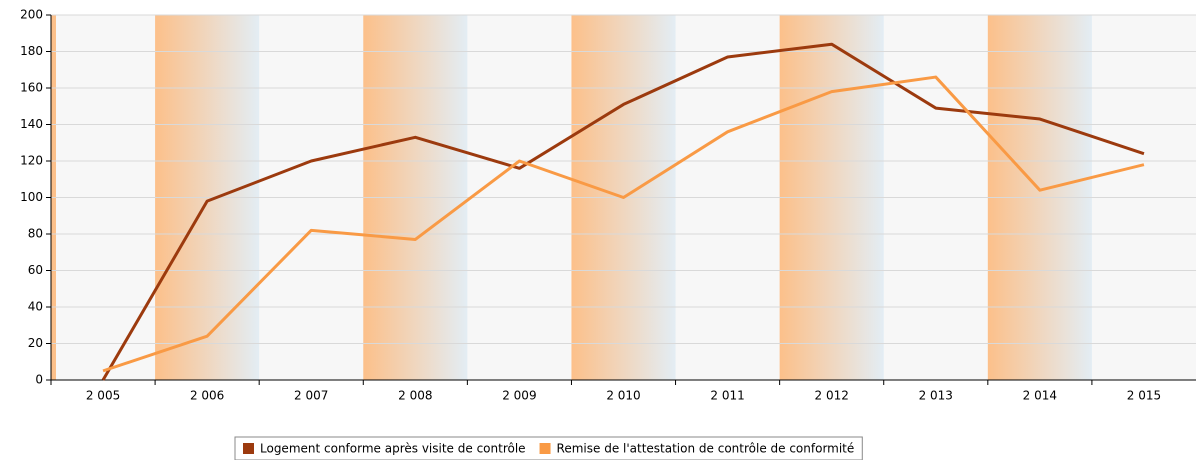  What do you see at coordinates (31, 197) in the screenshot?
I see `y-tick-label: 100` at bounding box center [31, 197].